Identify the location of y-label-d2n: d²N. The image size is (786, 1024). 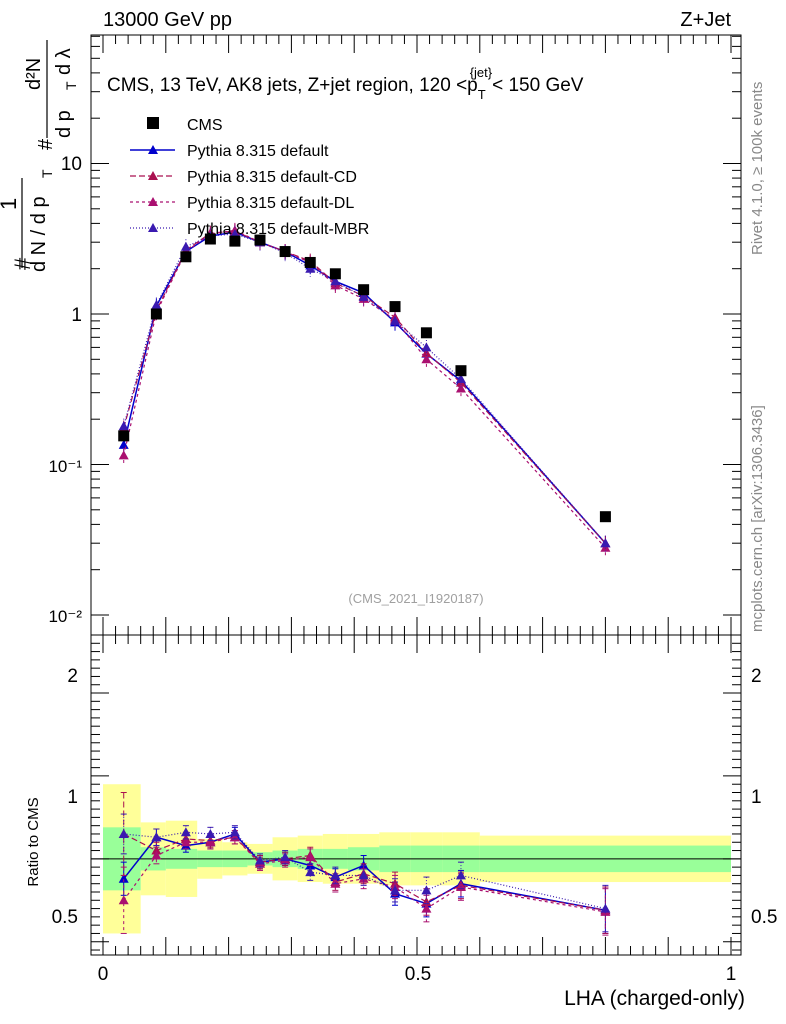
(34, 74).